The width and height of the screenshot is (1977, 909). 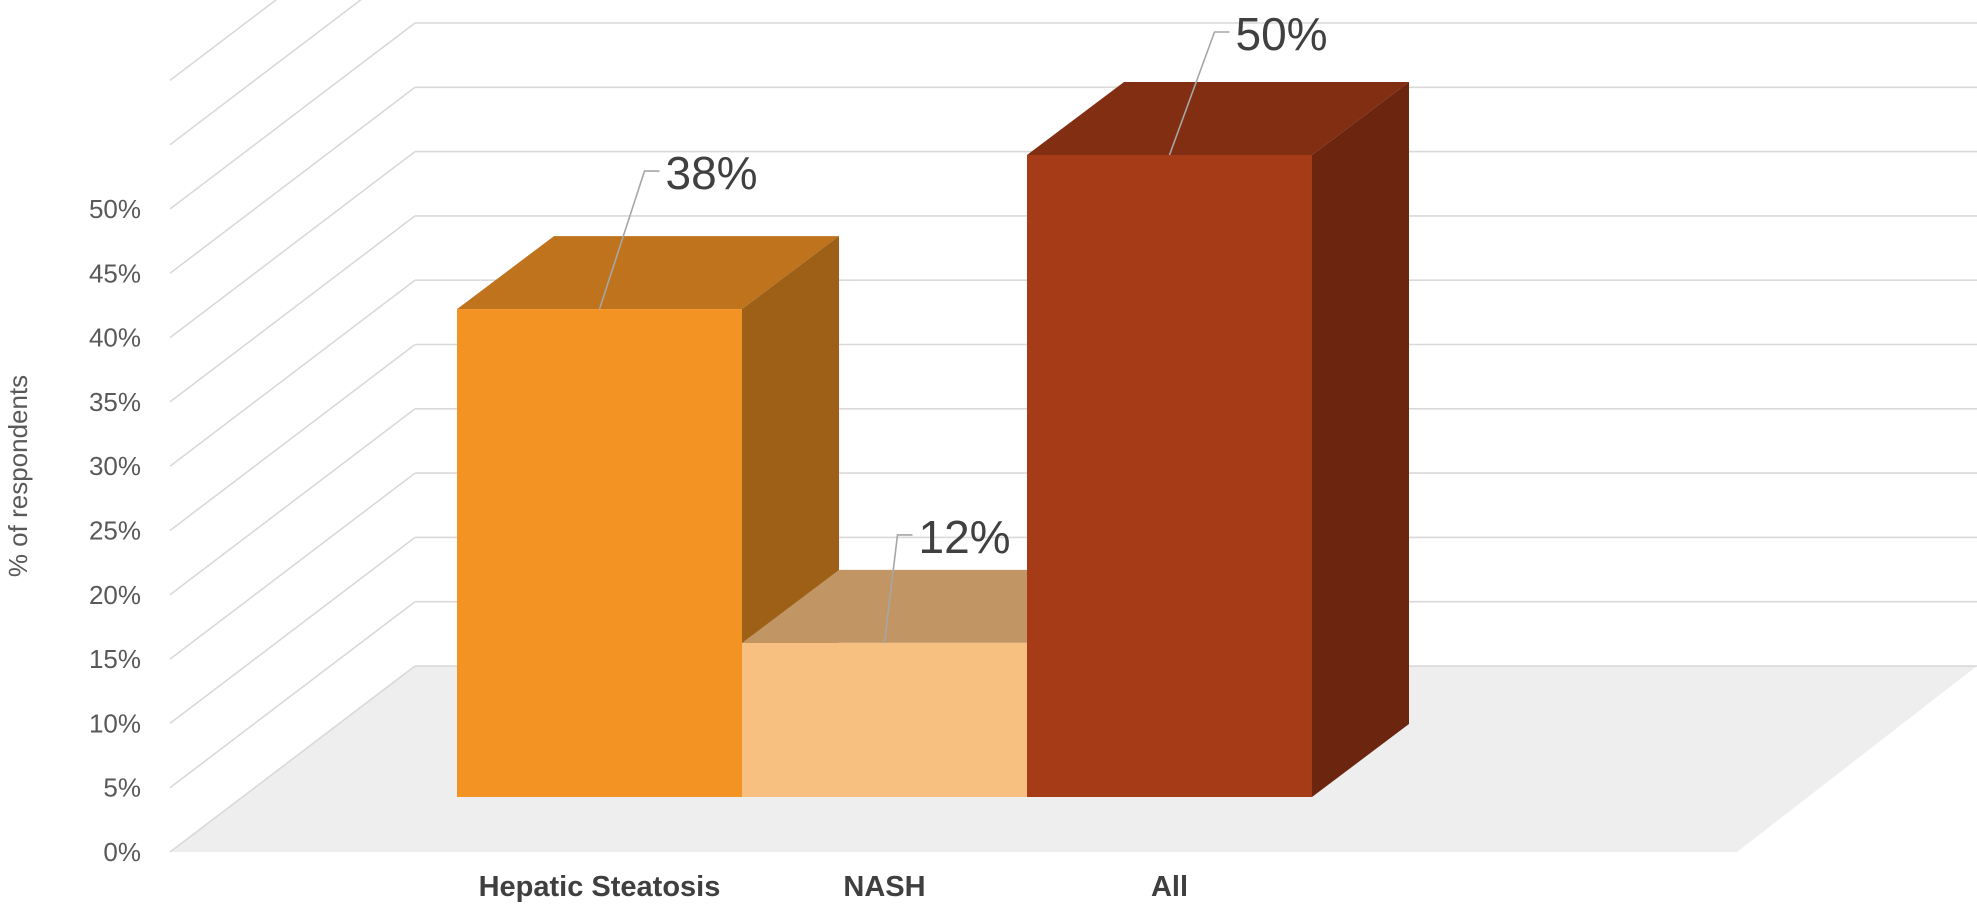 What do you see at coordinates (122, 852) in the screenshot?
I see `y-tick-label: 0%` at bounding box center [122, 852].